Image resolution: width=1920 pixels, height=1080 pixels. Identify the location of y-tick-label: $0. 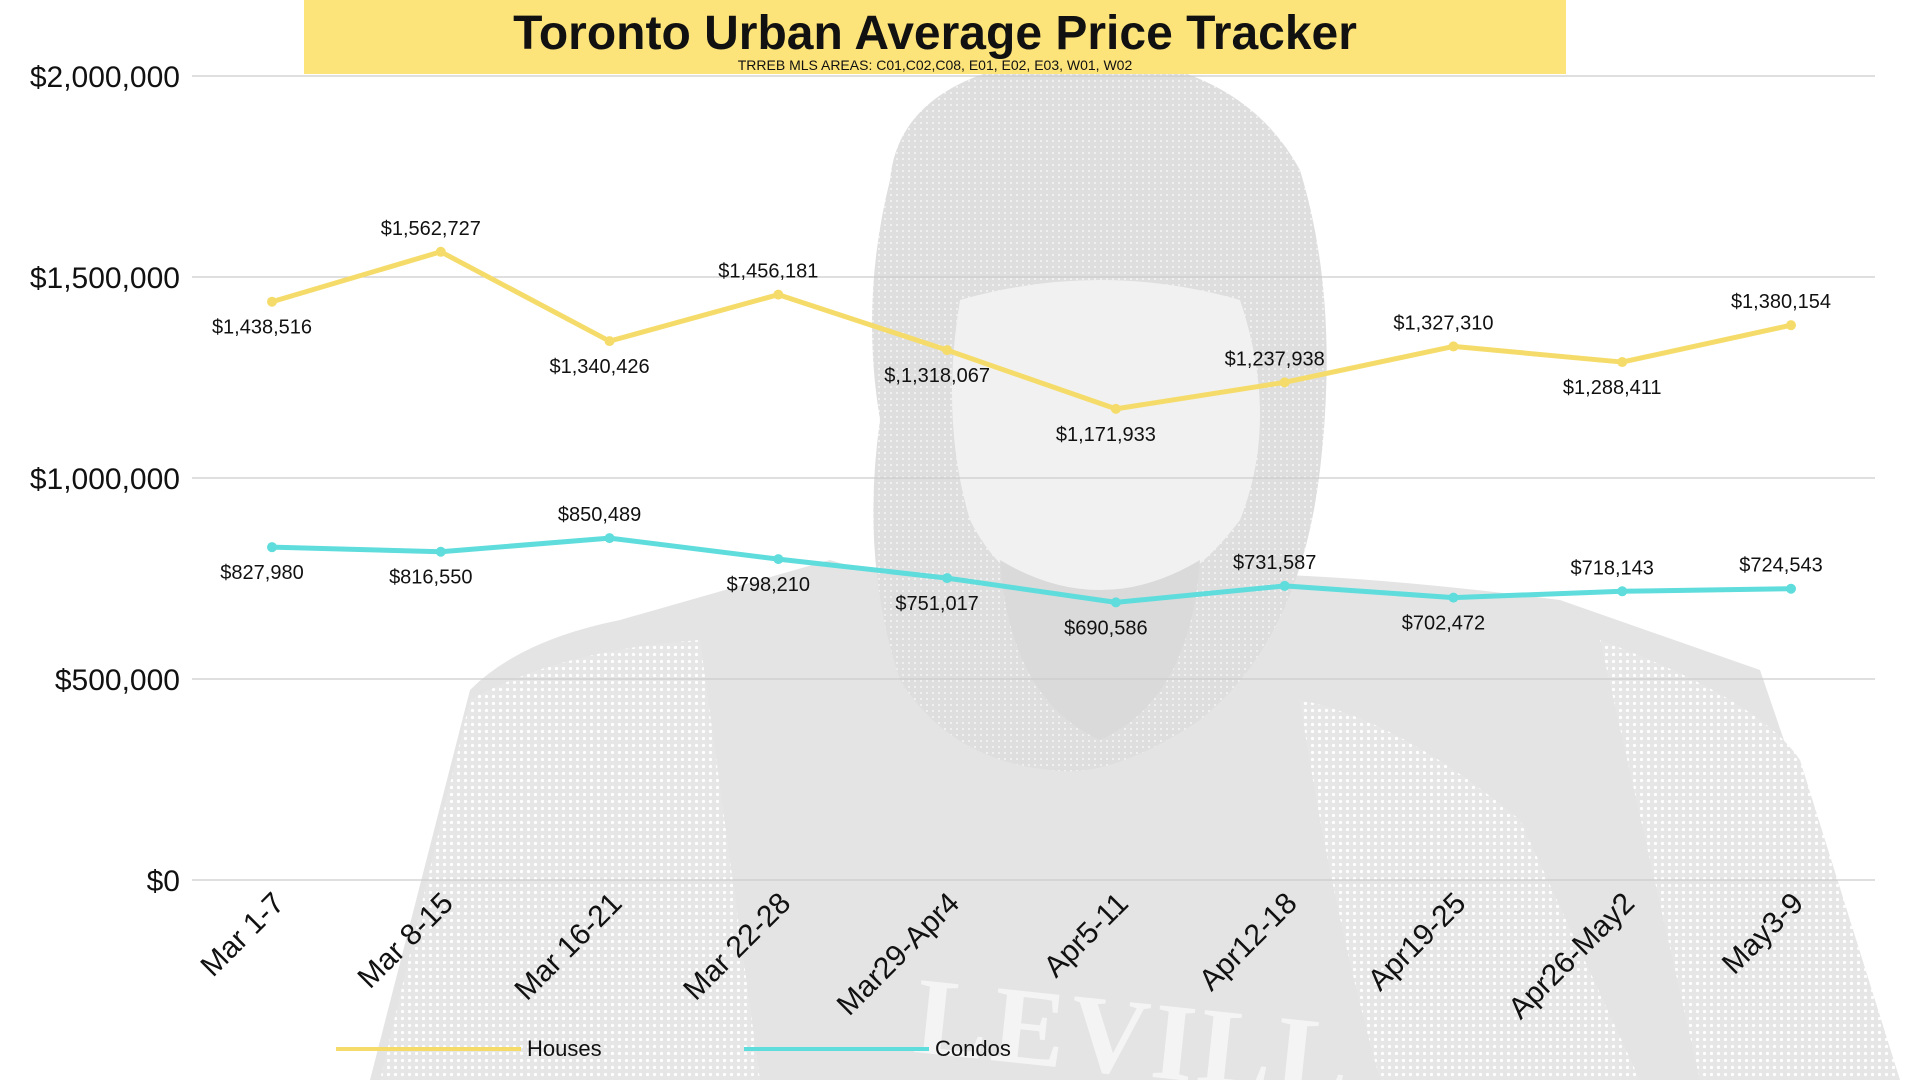
(163, 881).